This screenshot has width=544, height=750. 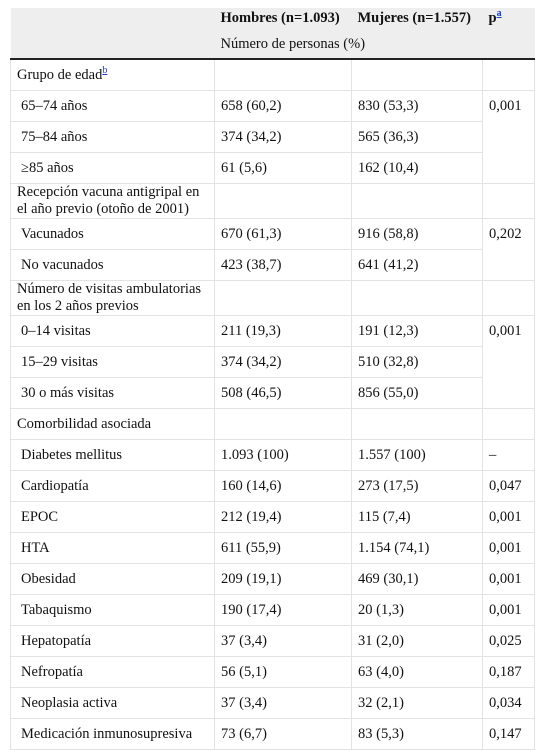 What do you see at coordinates (283, 734) in the screenshot?
I see `row-men-value: 73 (6,7)` at bounding box center [283, 734].